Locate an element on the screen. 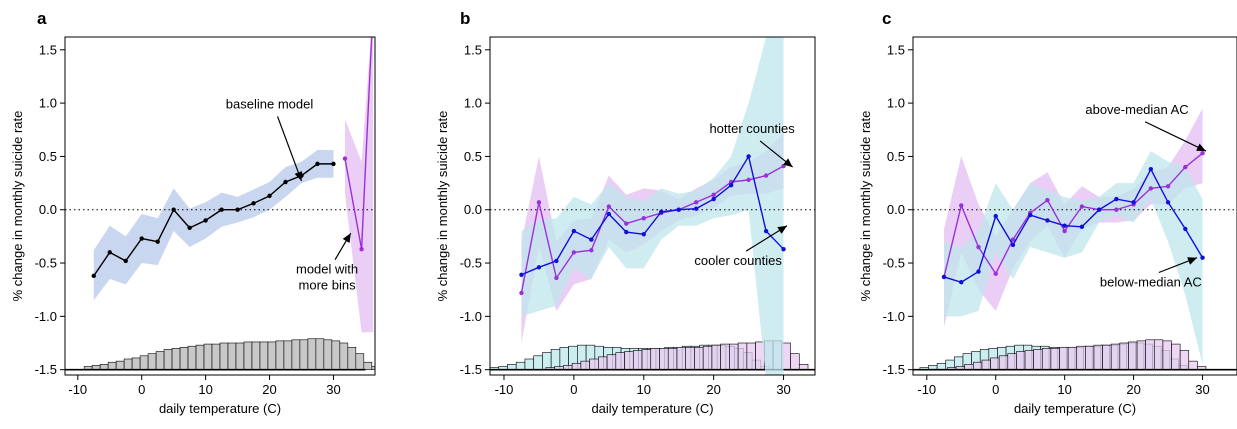  series-line is located at coordinates (213, 220).